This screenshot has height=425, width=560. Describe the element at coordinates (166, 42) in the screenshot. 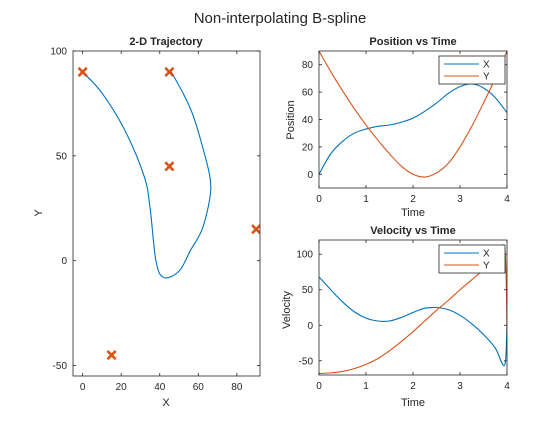

I see `axes-title-2d-trajectory: 2-D Trajectory` at that location.